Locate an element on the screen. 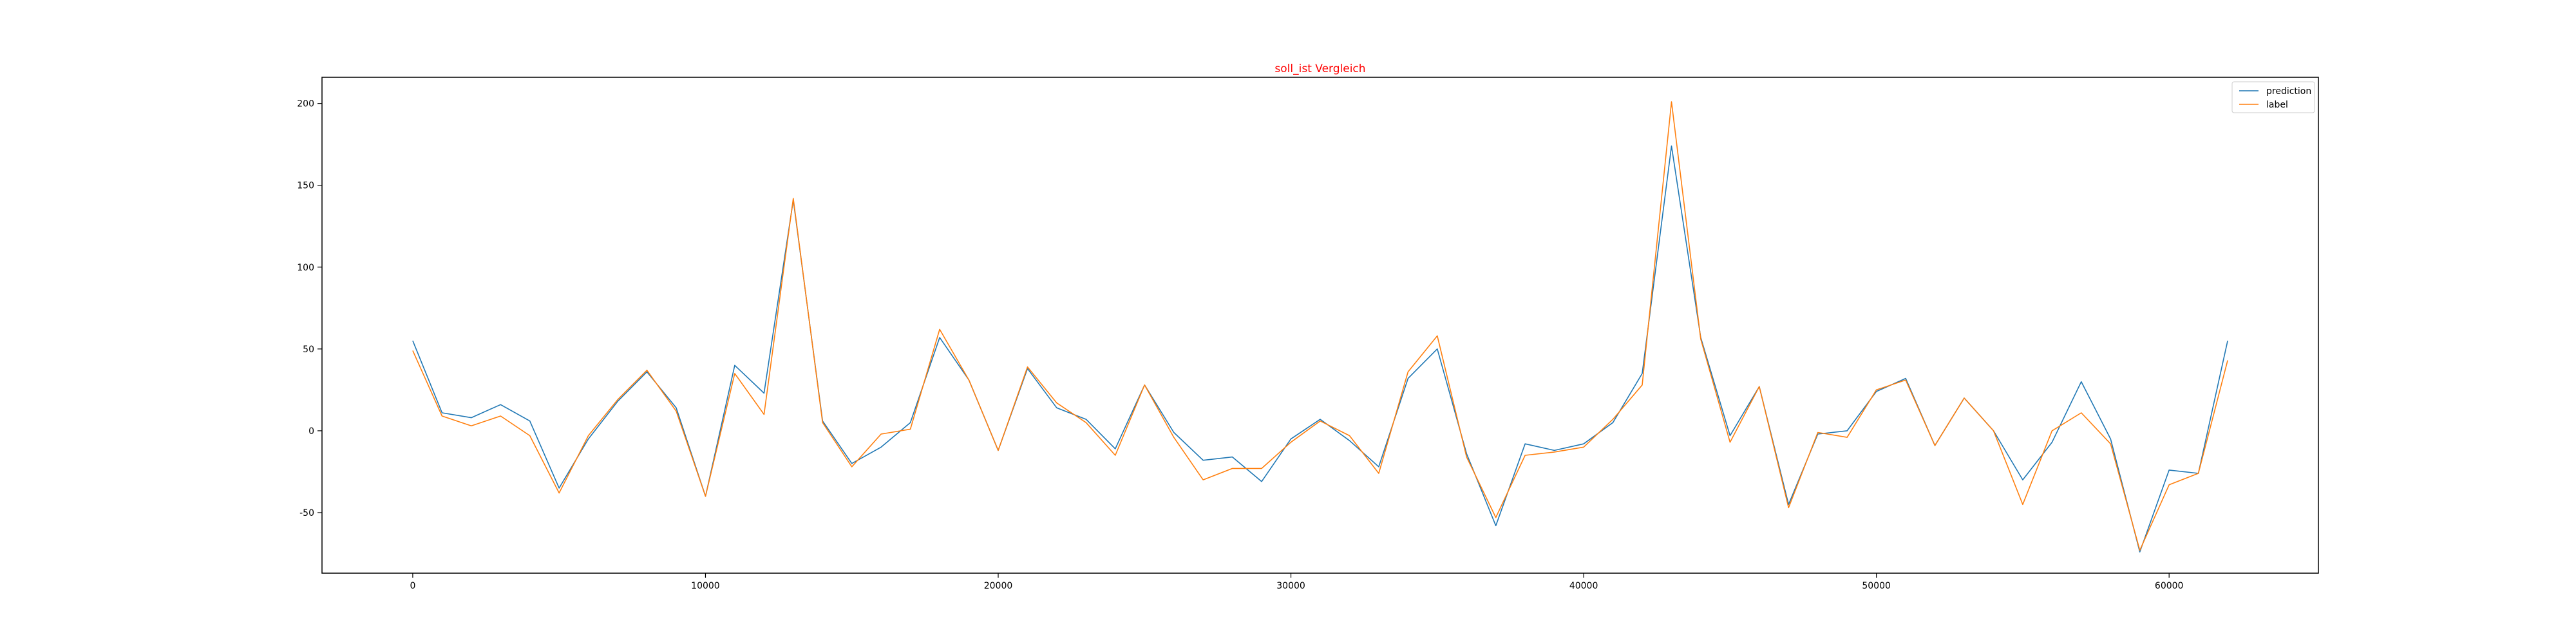 The height and width of the screenshot is (644, 2576). y-tick-label: -50 is located at coordinates (306, 513).